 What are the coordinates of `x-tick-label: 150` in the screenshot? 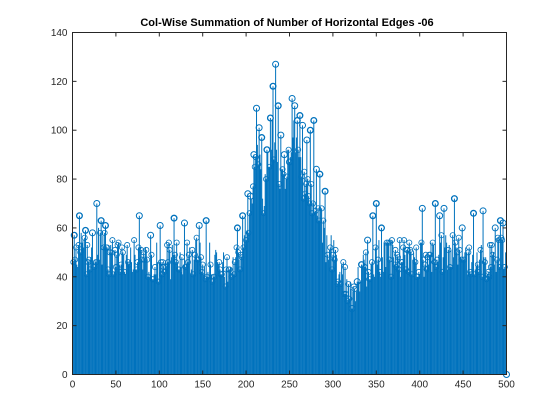 It's located at (202, 385).